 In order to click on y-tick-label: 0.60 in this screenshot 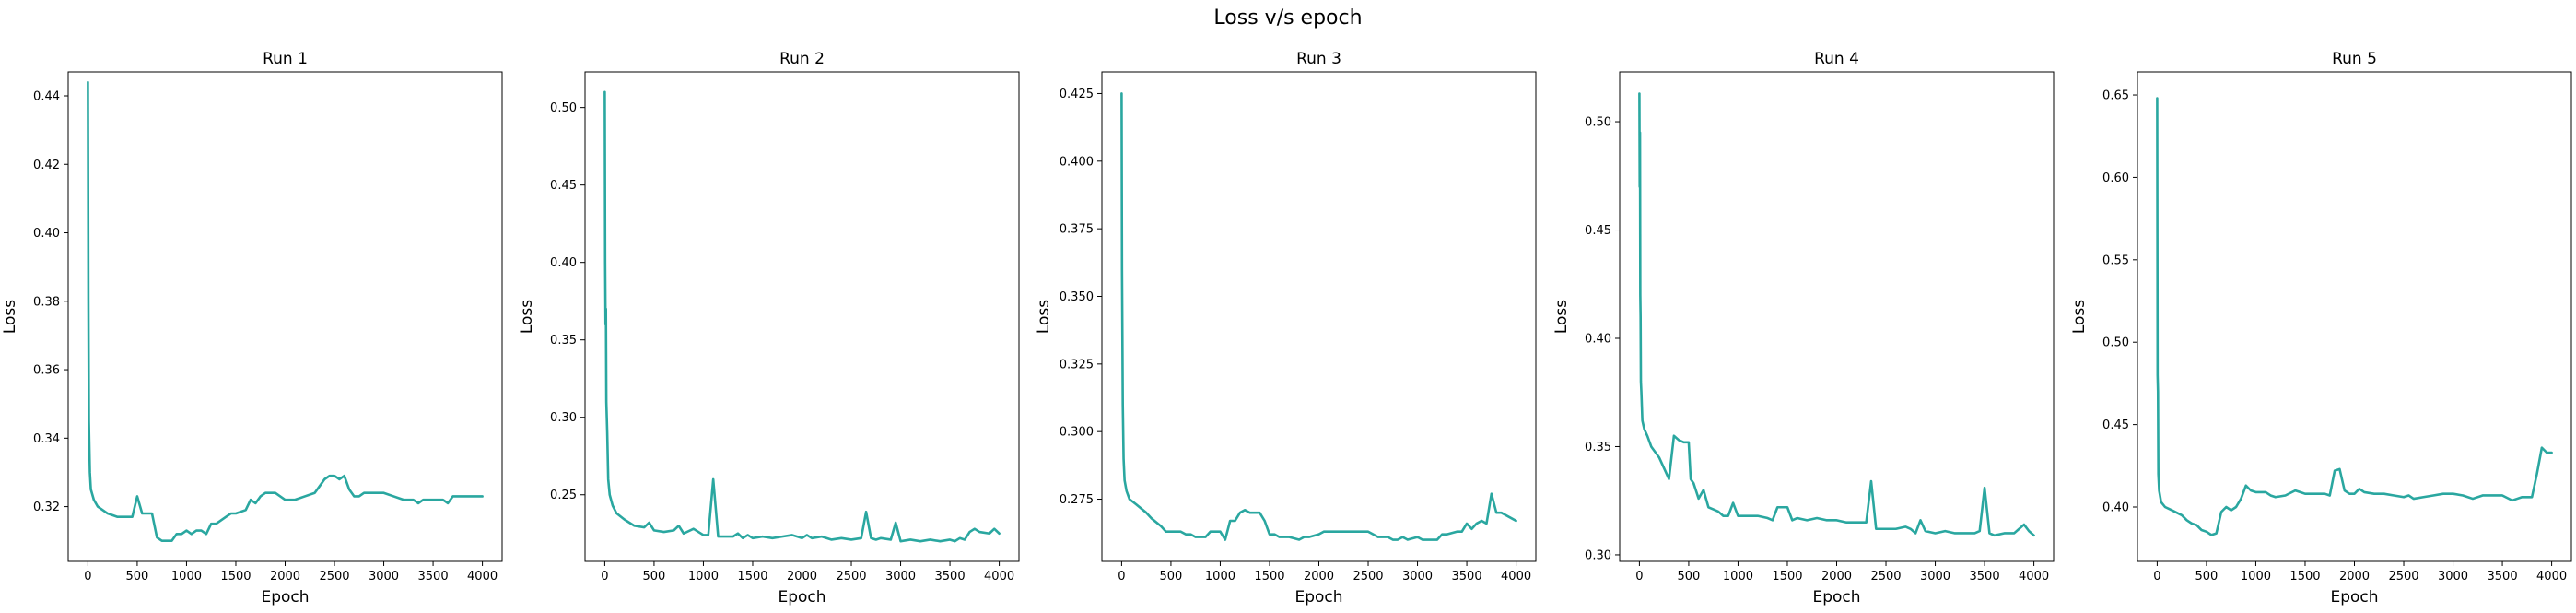, I will do `click(2115, 178)`.